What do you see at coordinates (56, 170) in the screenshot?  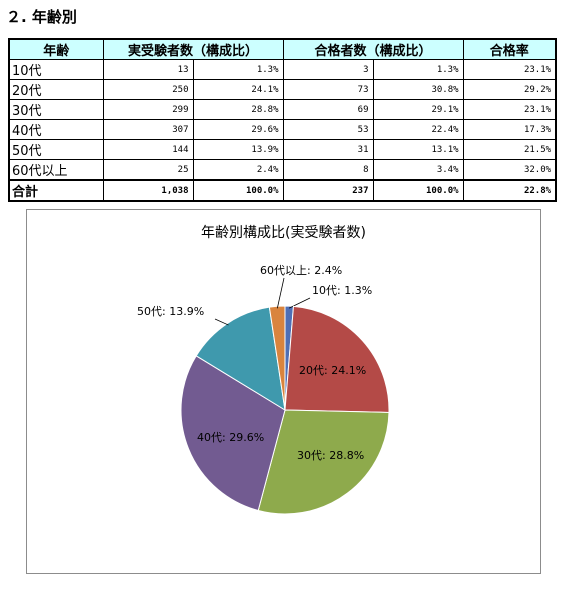 I see `age-cell: 60代以上` at bounding box center [56, 170].